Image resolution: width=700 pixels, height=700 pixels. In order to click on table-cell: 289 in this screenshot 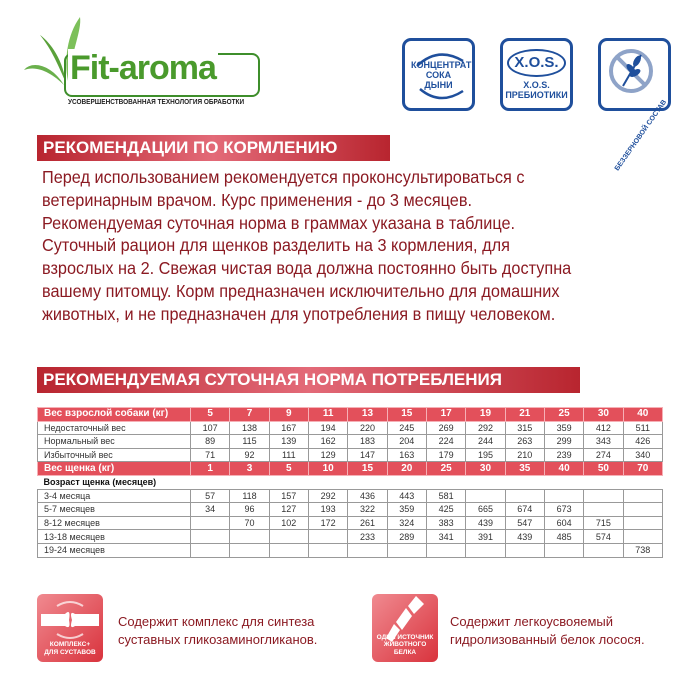, I will do `click(406, 536)`.